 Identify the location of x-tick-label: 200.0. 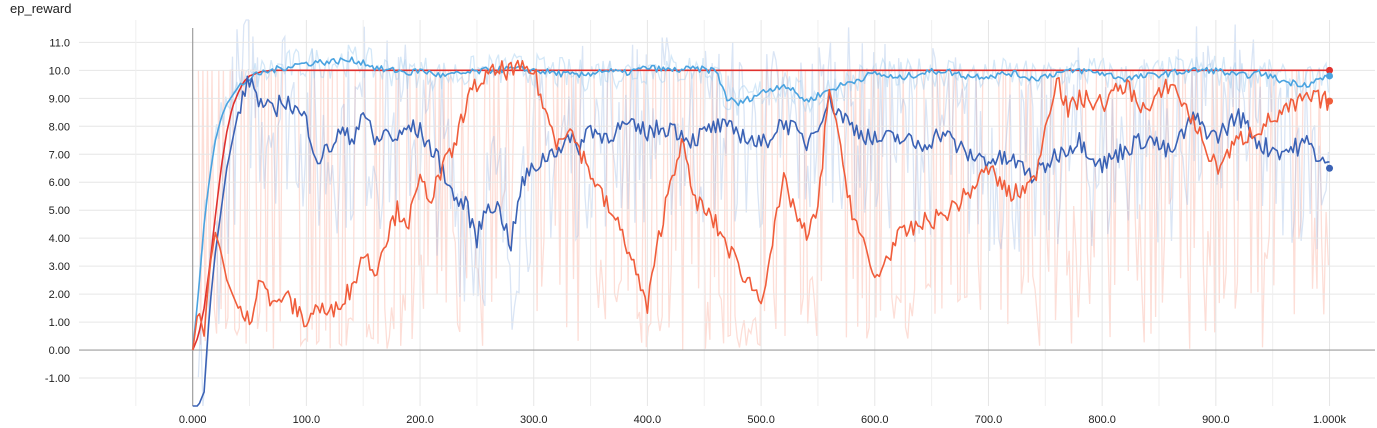
(420, 420).